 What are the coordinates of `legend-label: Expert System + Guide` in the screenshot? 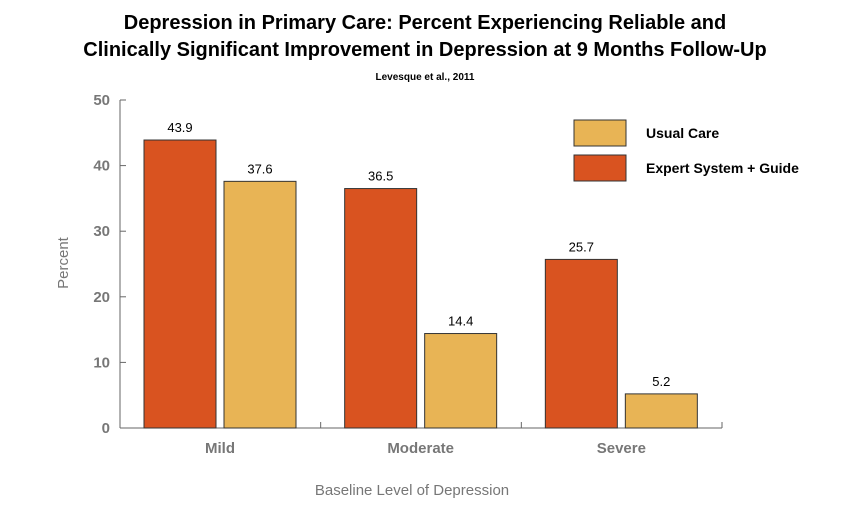 It's located at (722, 168).